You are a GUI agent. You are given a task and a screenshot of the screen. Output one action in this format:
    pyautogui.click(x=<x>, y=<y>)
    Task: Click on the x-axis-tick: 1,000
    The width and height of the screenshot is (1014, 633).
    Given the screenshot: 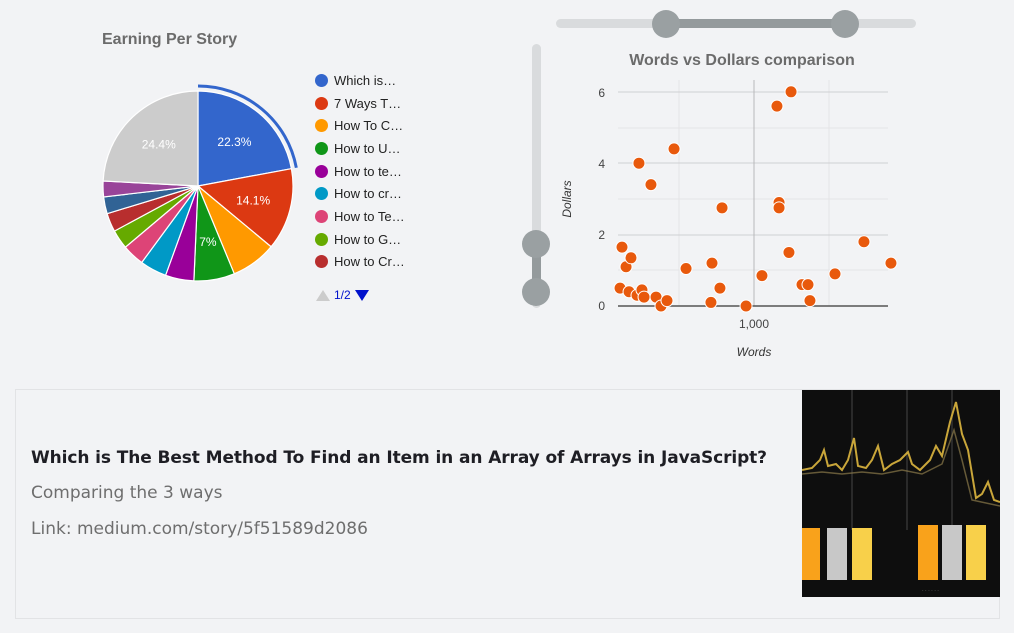 What is the action you would take?
    pyautogui.click(x=754, y=324)
    